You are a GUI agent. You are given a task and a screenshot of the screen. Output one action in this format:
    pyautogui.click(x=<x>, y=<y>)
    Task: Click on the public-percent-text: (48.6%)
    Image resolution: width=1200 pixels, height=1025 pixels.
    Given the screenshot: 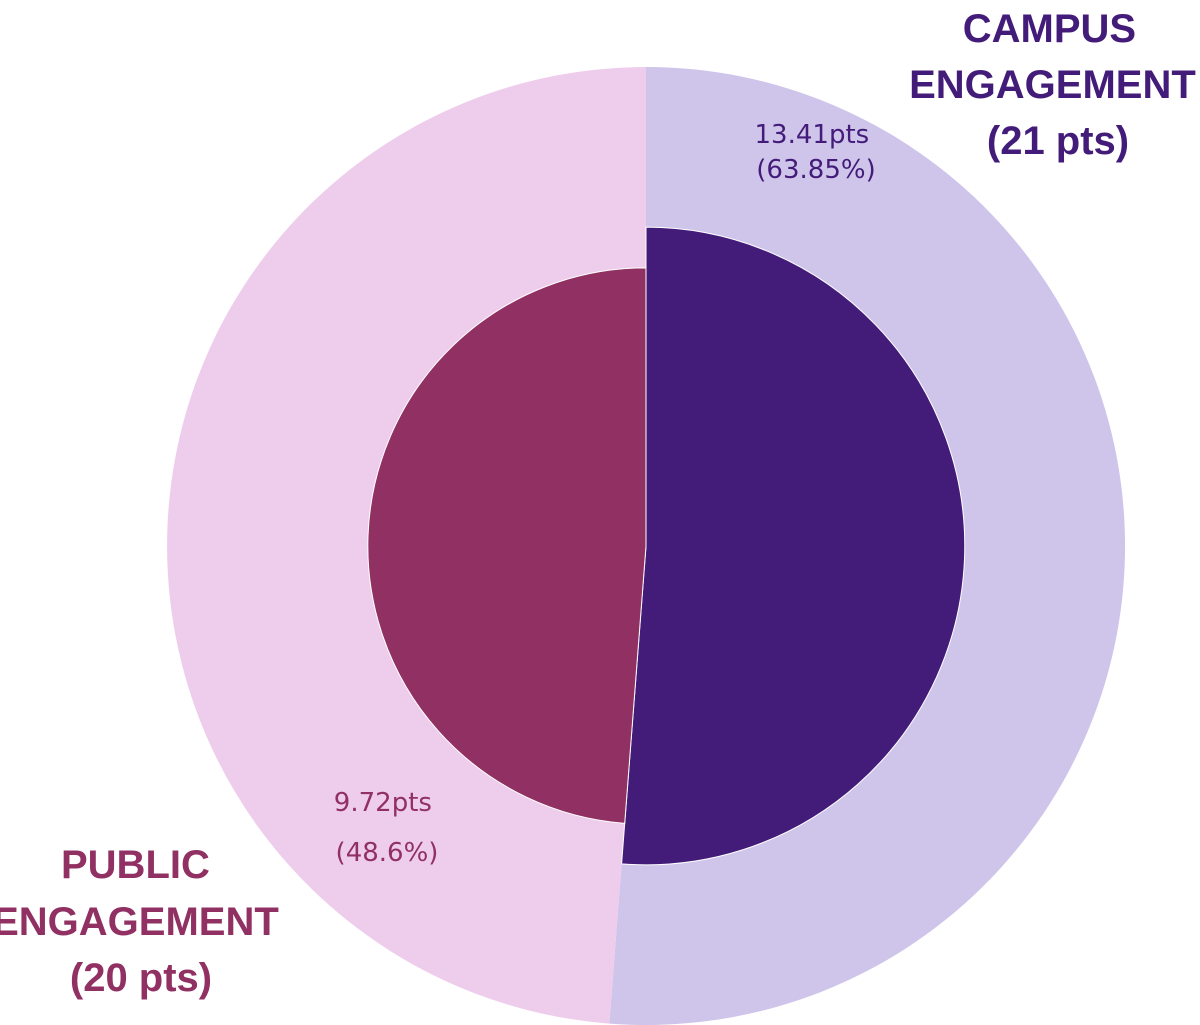 What is the action you would take?
    pyautogui.click(x=387, y=853)
    